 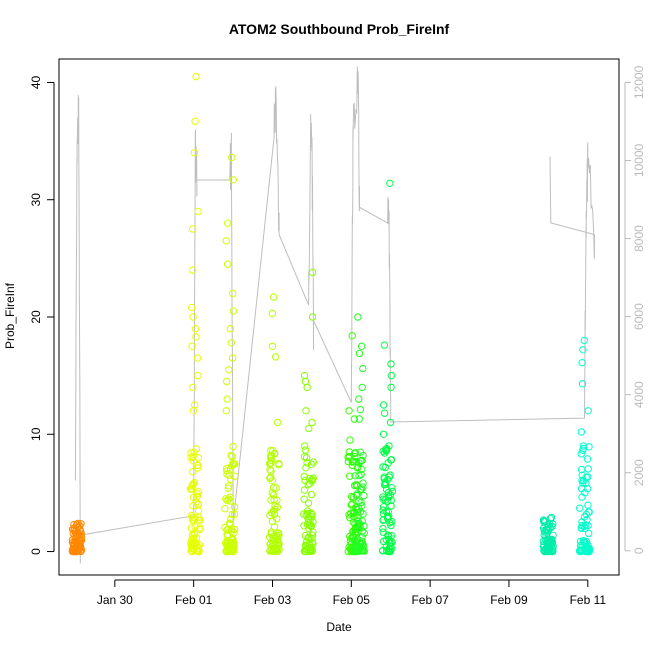 I want to click on secondary-line-segment, so click(x=572, y=196).